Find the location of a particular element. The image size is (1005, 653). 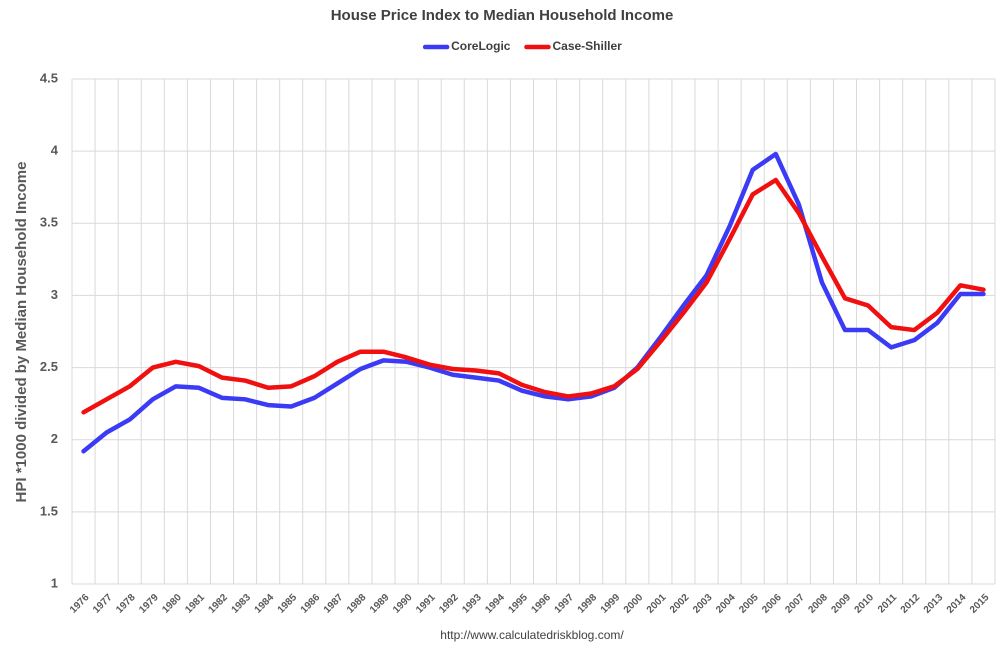

x-tick-label: 2003 is located at coordinates (703, 604).